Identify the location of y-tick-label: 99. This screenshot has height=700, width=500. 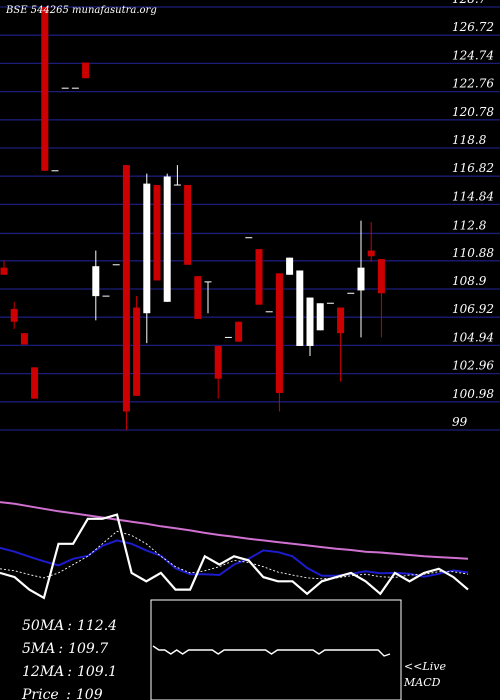
(460, 422).